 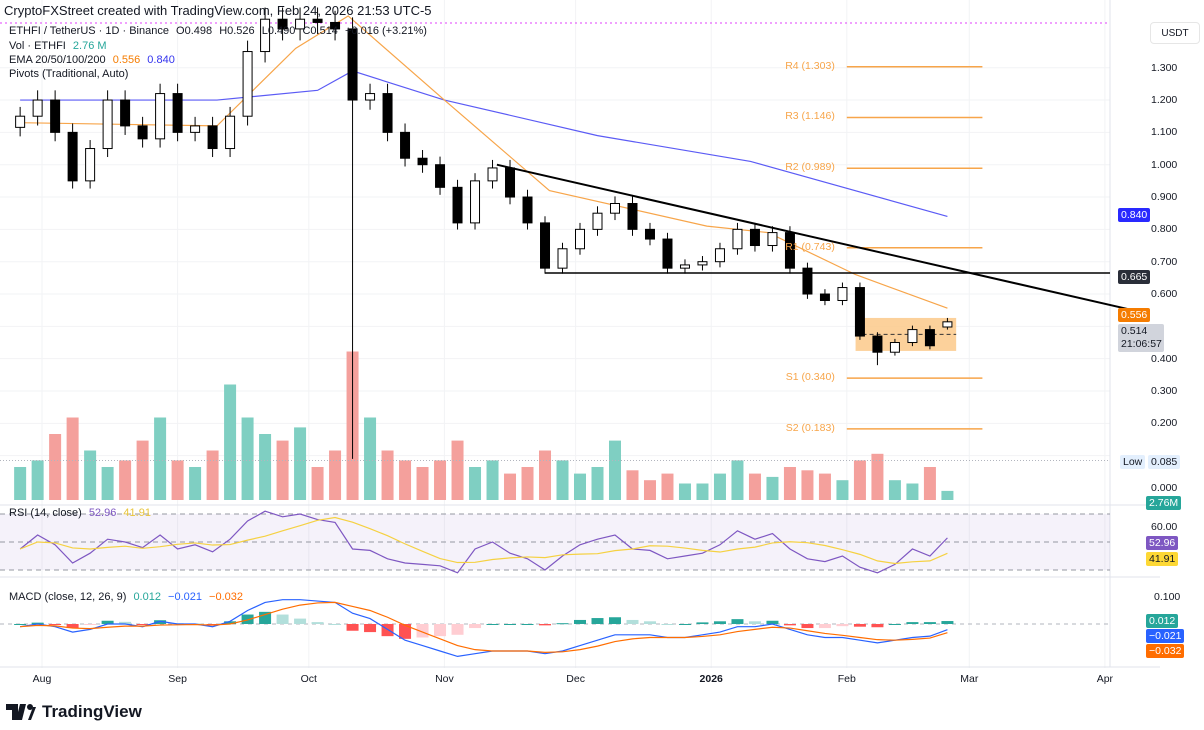 I want to click on pivot-label: S1 (0.340), so click(x=810, y=377).